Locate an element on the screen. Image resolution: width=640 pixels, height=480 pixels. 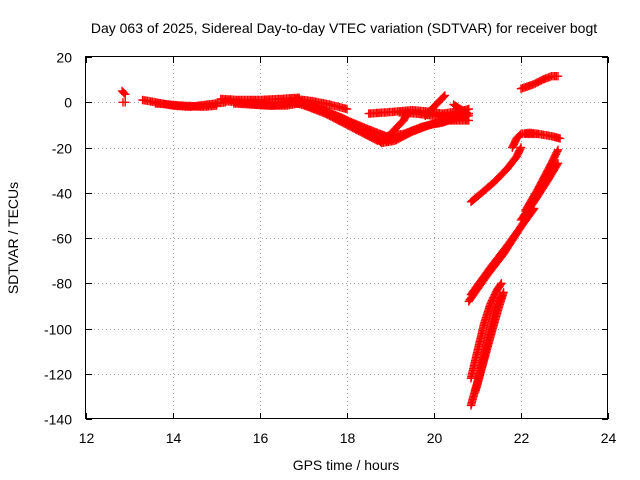
x-axis-title: GPS time / hours is located at coordinates (346, 465).